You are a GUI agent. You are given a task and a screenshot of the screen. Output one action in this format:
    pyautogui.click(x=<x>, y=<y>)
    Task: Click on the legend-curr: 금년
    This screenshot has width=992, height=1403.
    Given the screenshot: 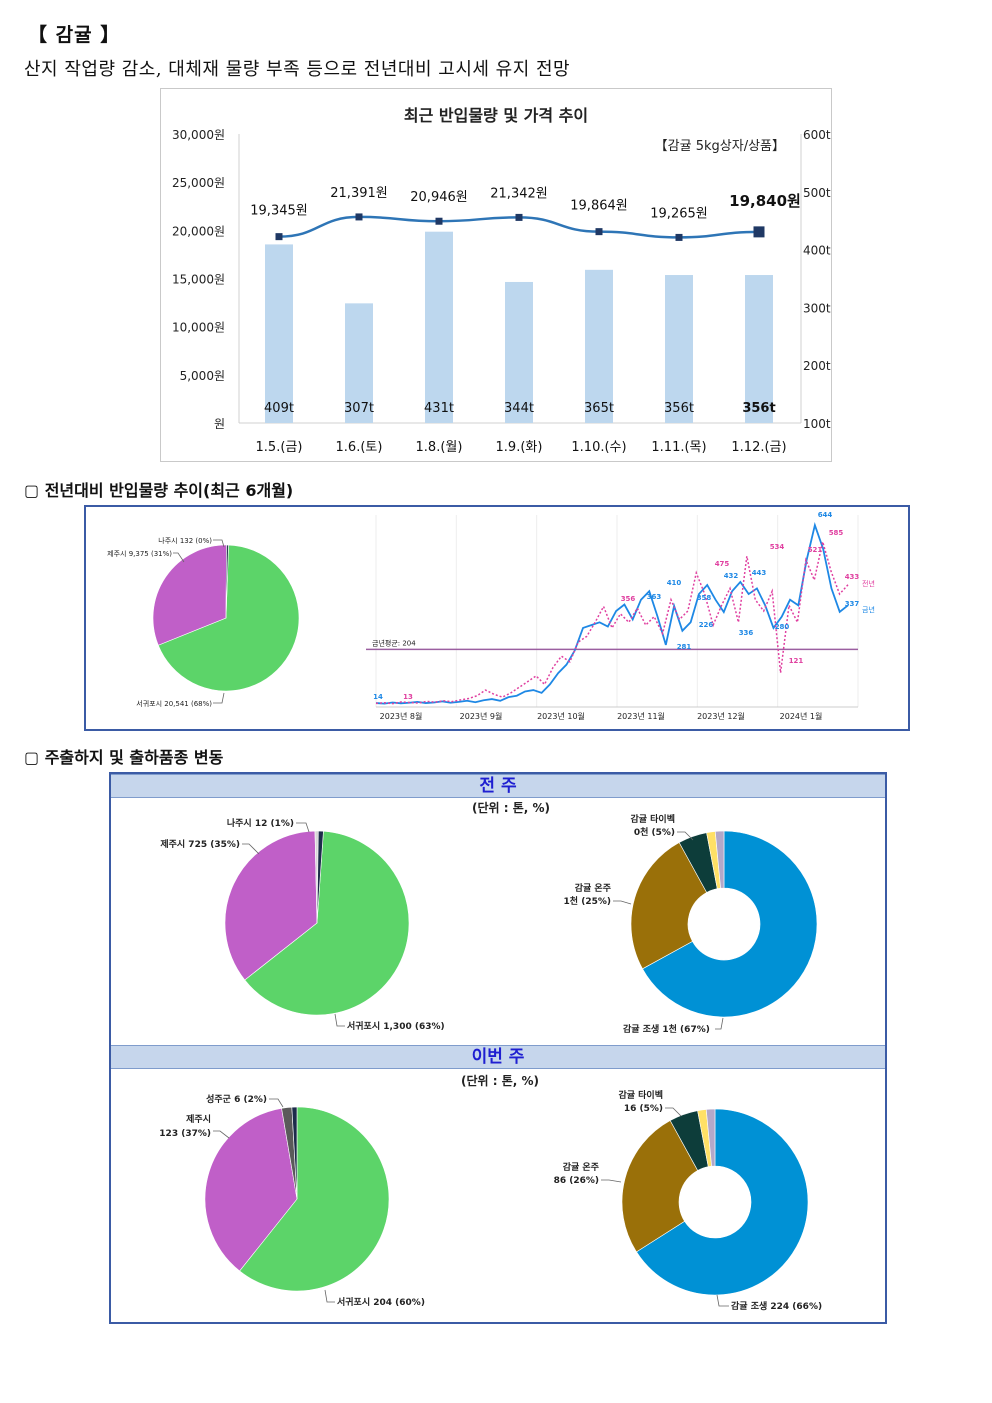 What is the action you would take?
    pyautogui.click(x=868, y=609)
    